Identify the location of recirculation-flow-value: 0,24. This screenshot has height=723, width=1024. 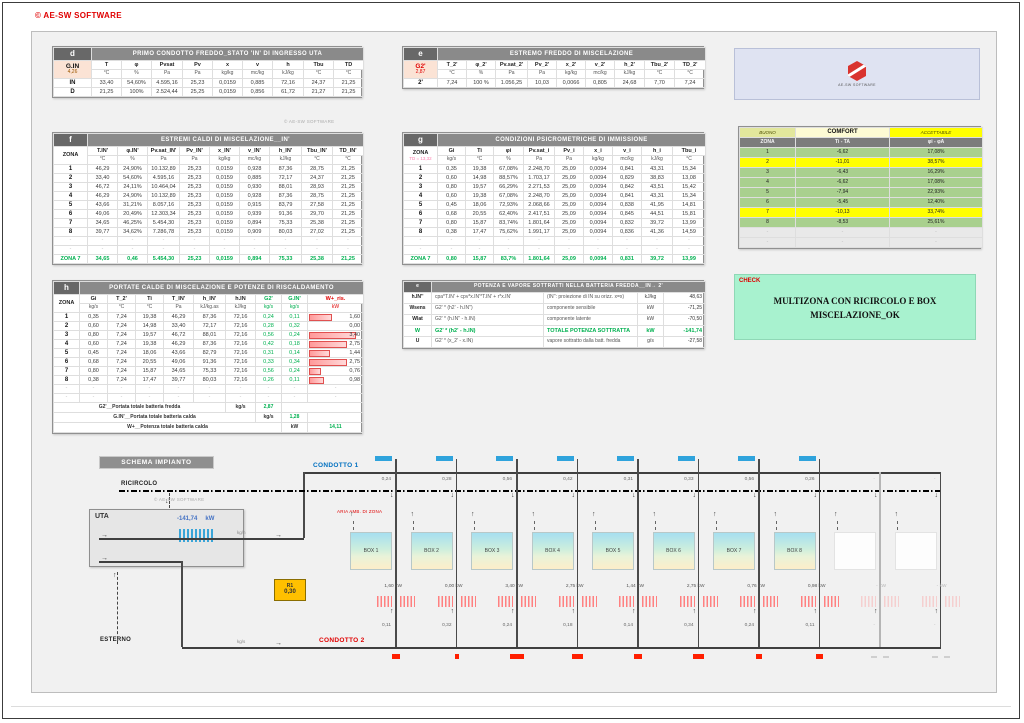
(386, 479).